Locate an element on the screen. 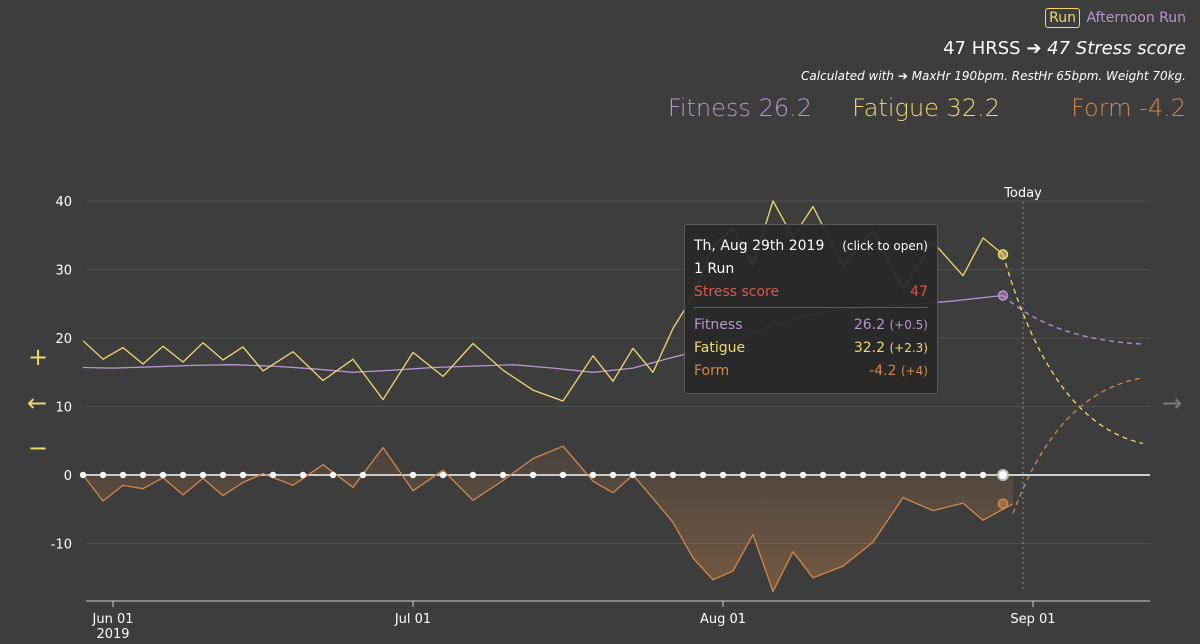 The image size is (1200, 644). tooltip-fatigue-label: Fatigue is located at coordinates (720, 348).